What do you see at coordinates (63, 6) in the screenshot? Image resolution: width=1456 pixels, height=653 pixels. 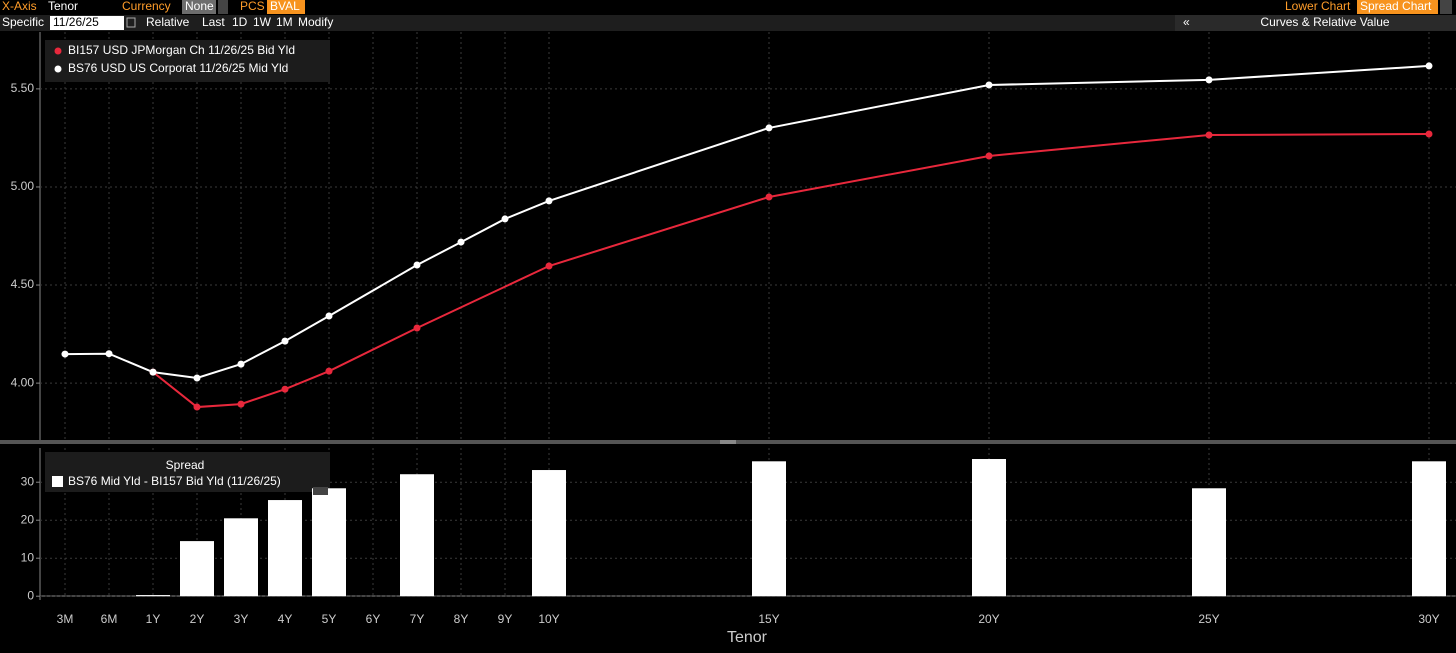 I see `value: Tenor` at bounding box center [63, 6].